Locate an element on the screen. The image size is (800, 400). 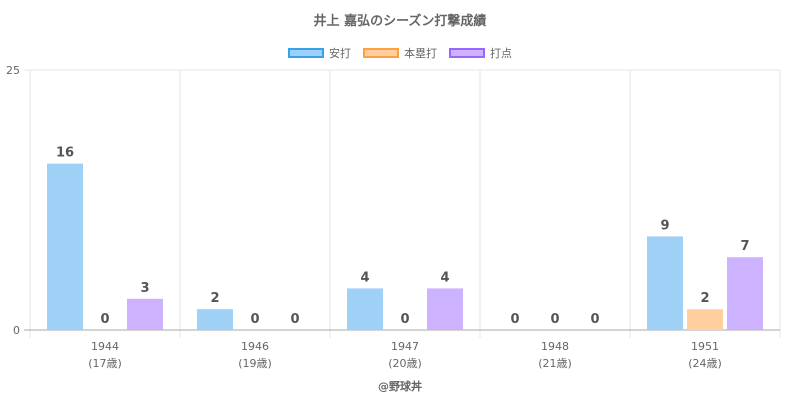
y-tick-label: 0 is located at coordinates (16, 330).